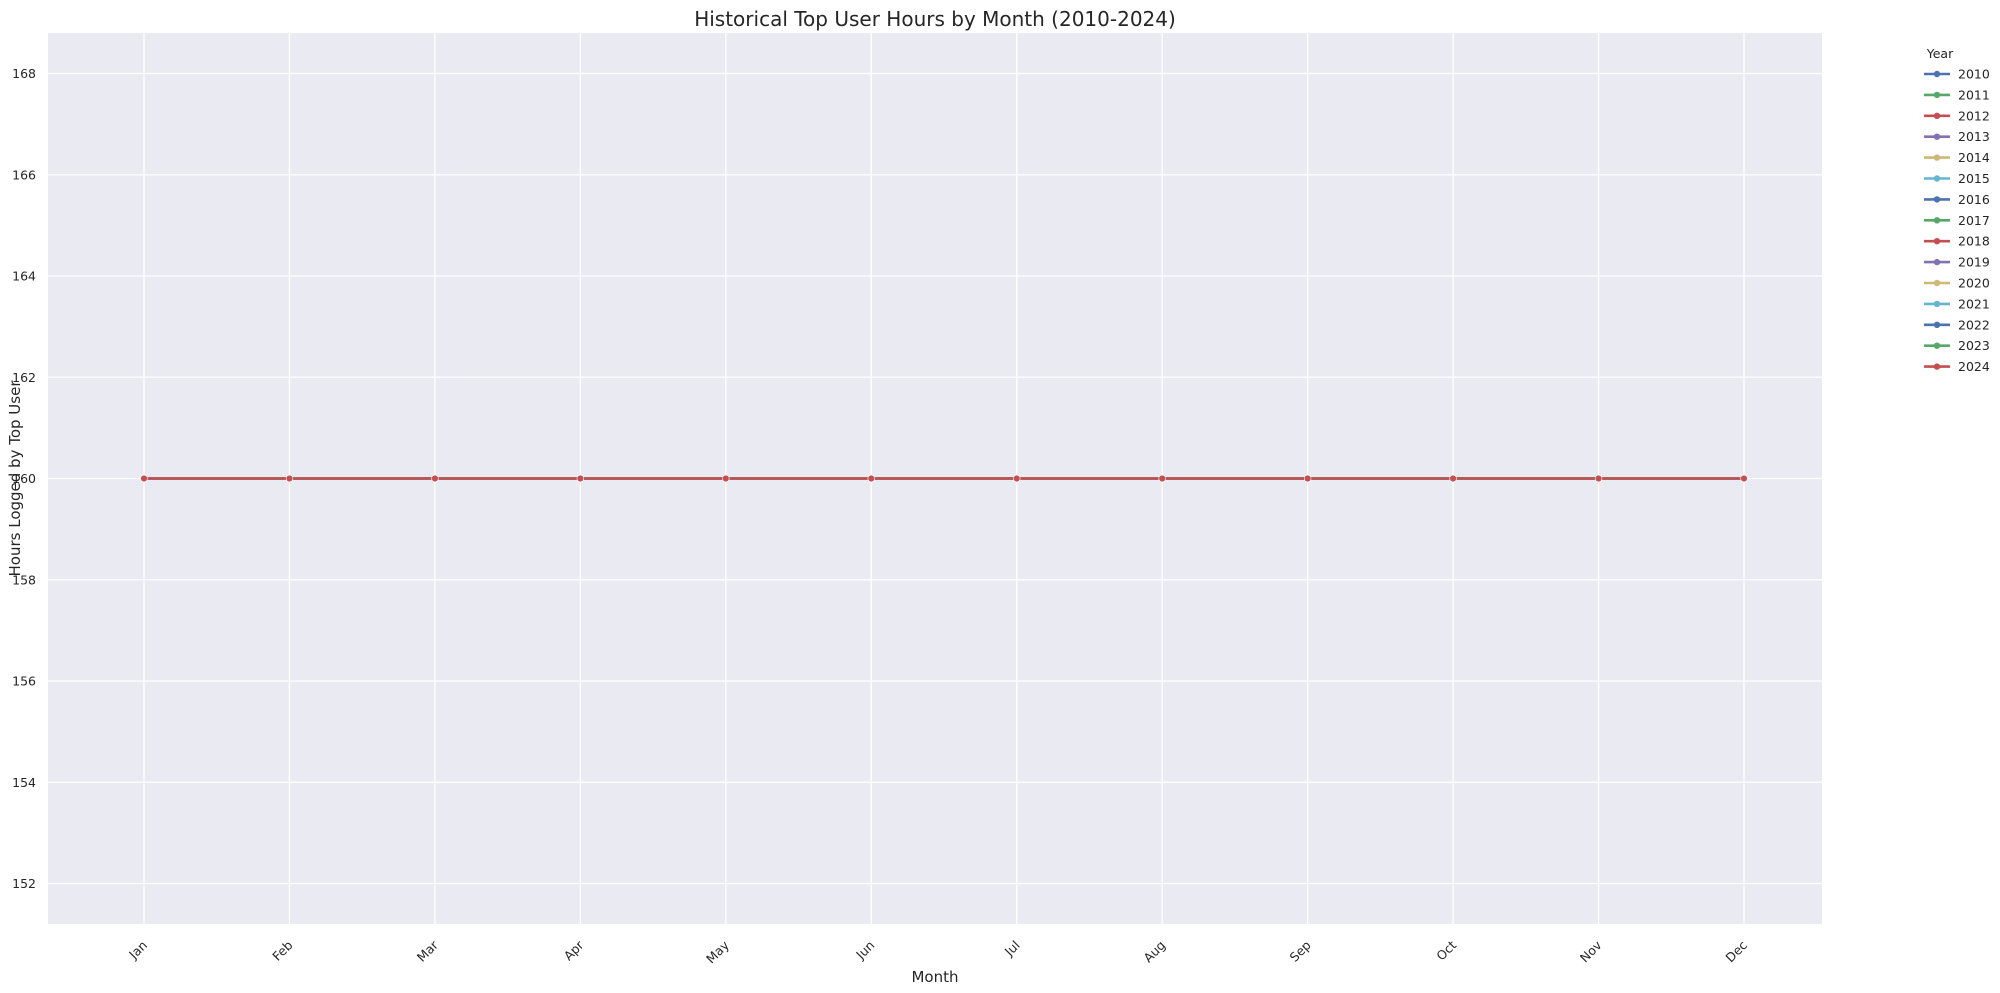 This screenshot has width=2000, height=993. I want to click on legend-label: 2023, so click(1974, 345).